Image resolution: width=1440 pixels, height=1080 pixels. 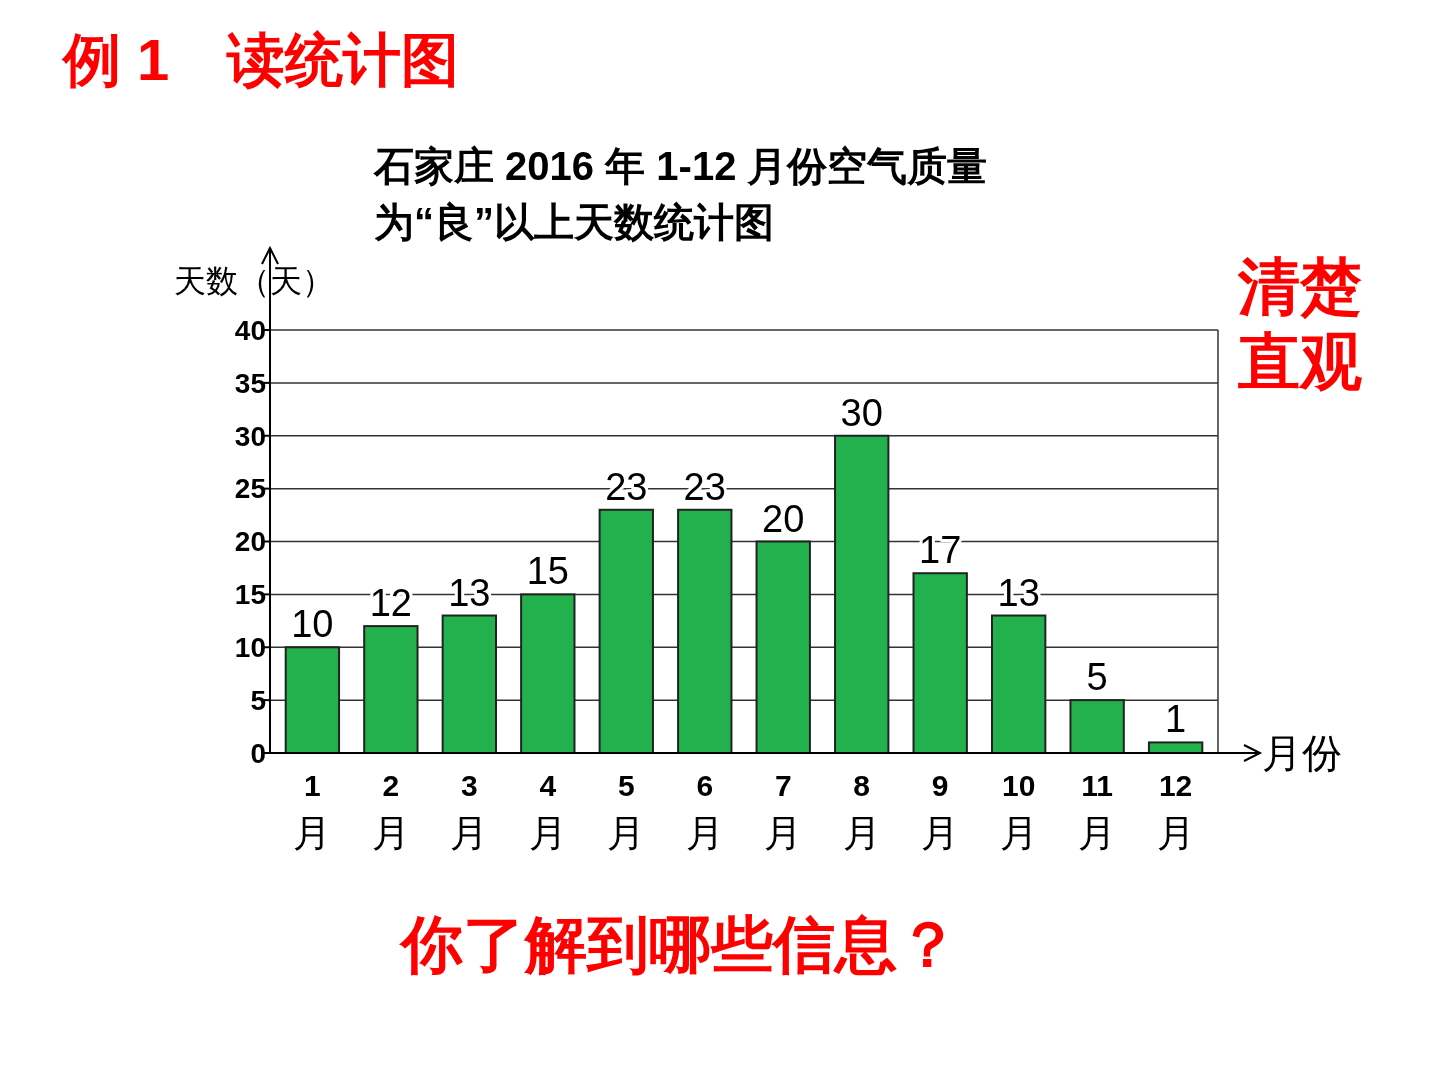 I want to click on x-tick-label: 2月, so click(x=390, y=811).